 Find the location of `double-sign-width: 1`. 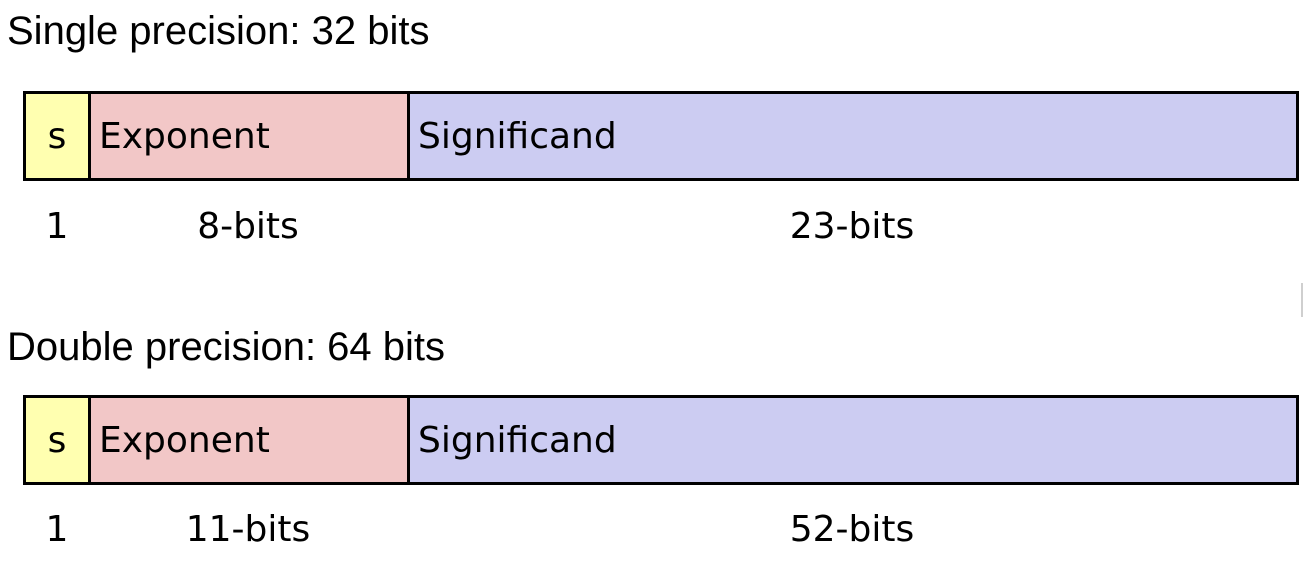

double-sign-width: 1 is located at coordinates (57, 529).